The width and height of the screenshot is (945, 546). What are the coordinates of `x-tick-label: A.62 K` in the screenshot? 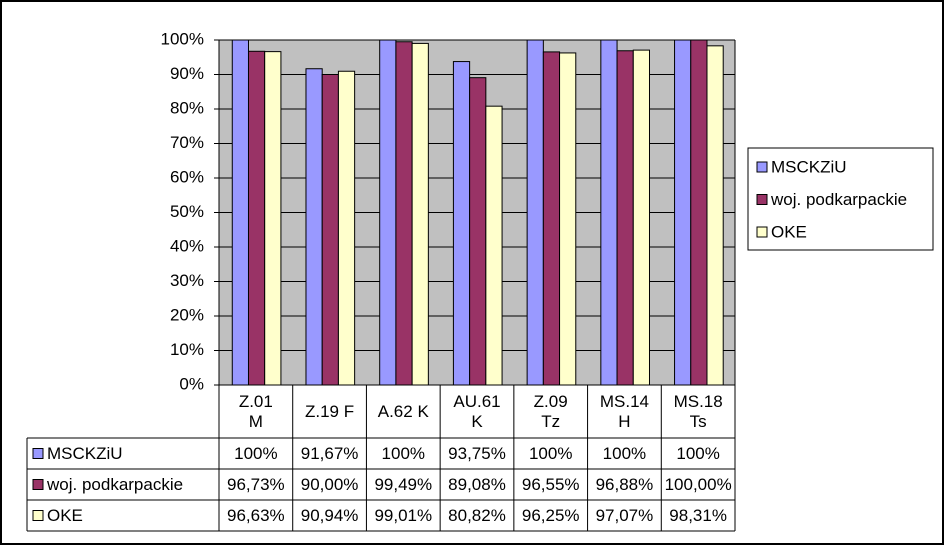 It's located at (403, 411).